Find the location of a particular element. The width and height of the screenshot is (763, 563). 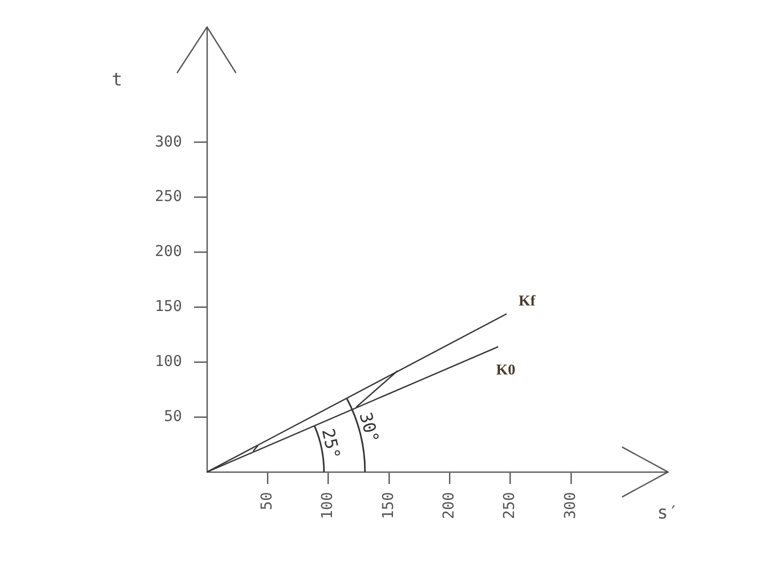

x-tick-label: 300 is located at coordinates (569, 506).